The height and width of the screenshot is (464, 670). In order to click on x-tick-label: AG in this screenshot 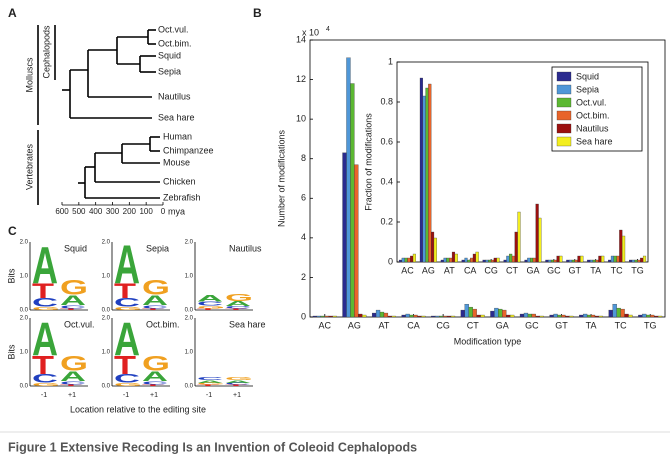, I will do `click(354, 325)`.